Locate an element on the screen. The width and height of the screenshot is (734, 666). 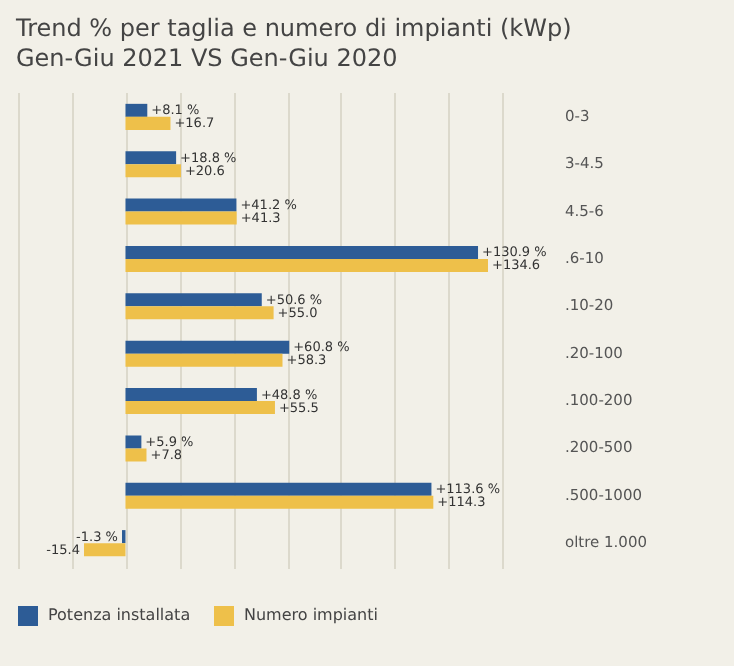
legend-label: Numero impianti is located at coordinates (311, 615).